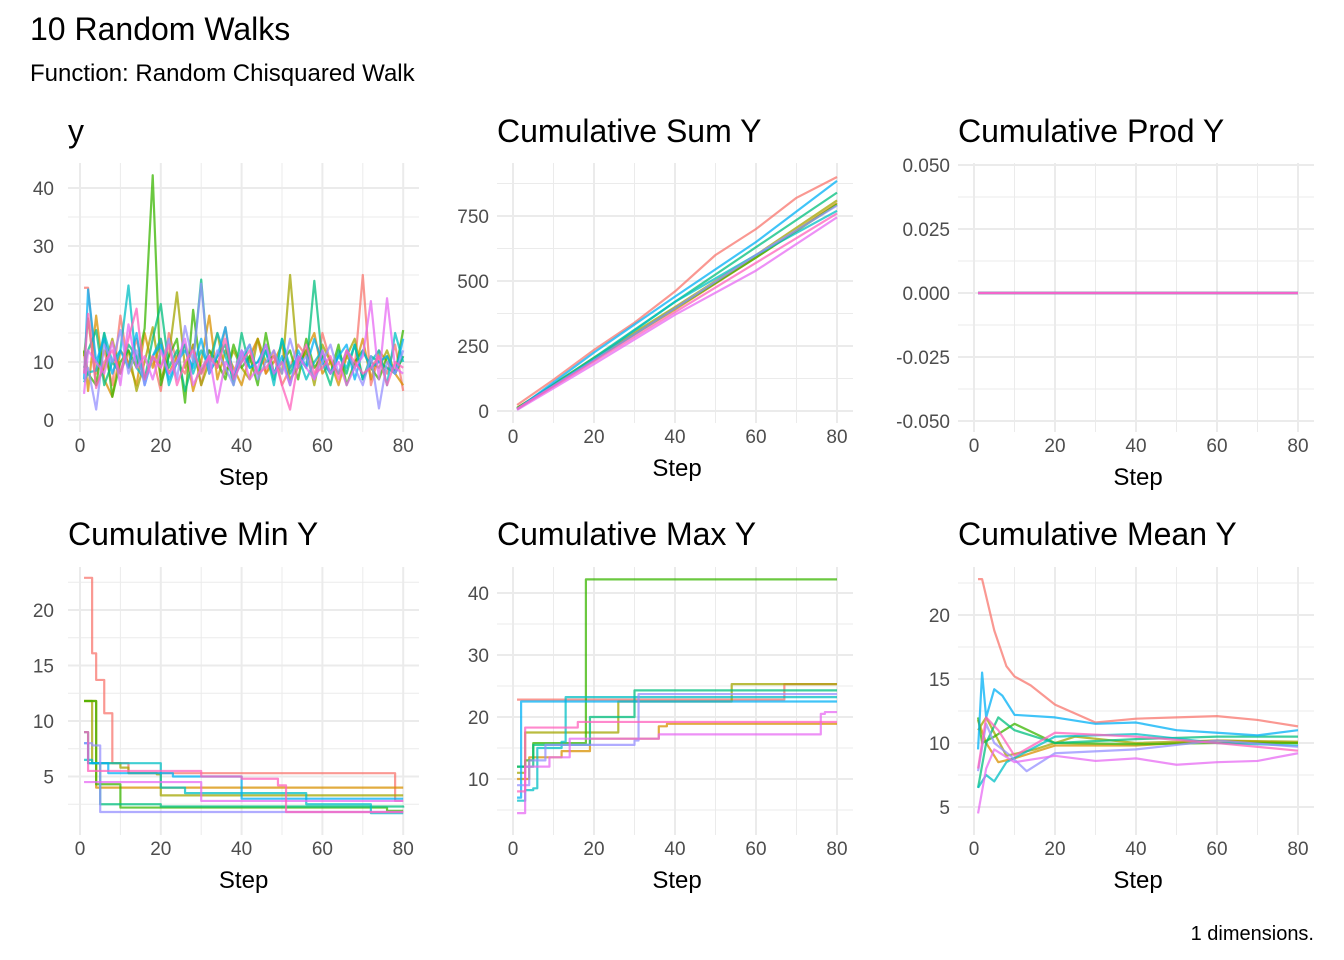 Image resolution: width=1344 pixels, height=960 pixels. Describe the element at coordinates (193, 534) in the screenshot. I see `panel-title: Cumulative Min Y` at that location.